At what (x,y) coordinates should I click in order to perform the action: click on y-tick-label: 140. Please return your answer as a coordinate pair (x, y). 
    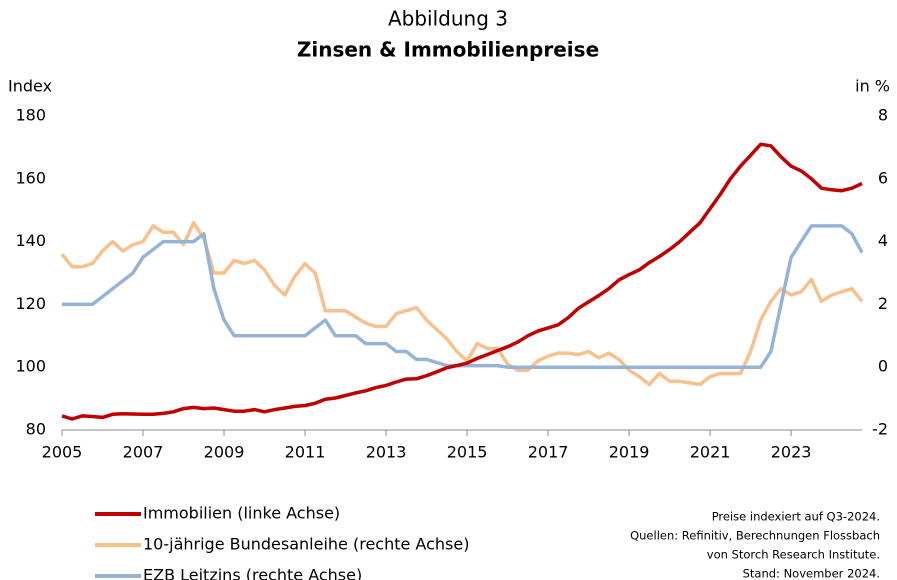
    Looking at the image, I should click on (30, 240).